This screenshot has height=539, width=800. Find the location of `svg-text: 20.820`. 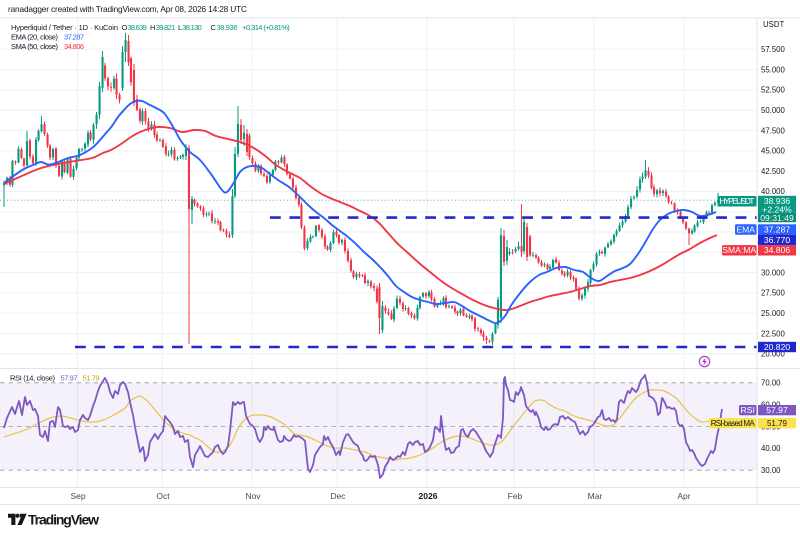

svg-text: 20.820 is located at coordinates (777, 347).